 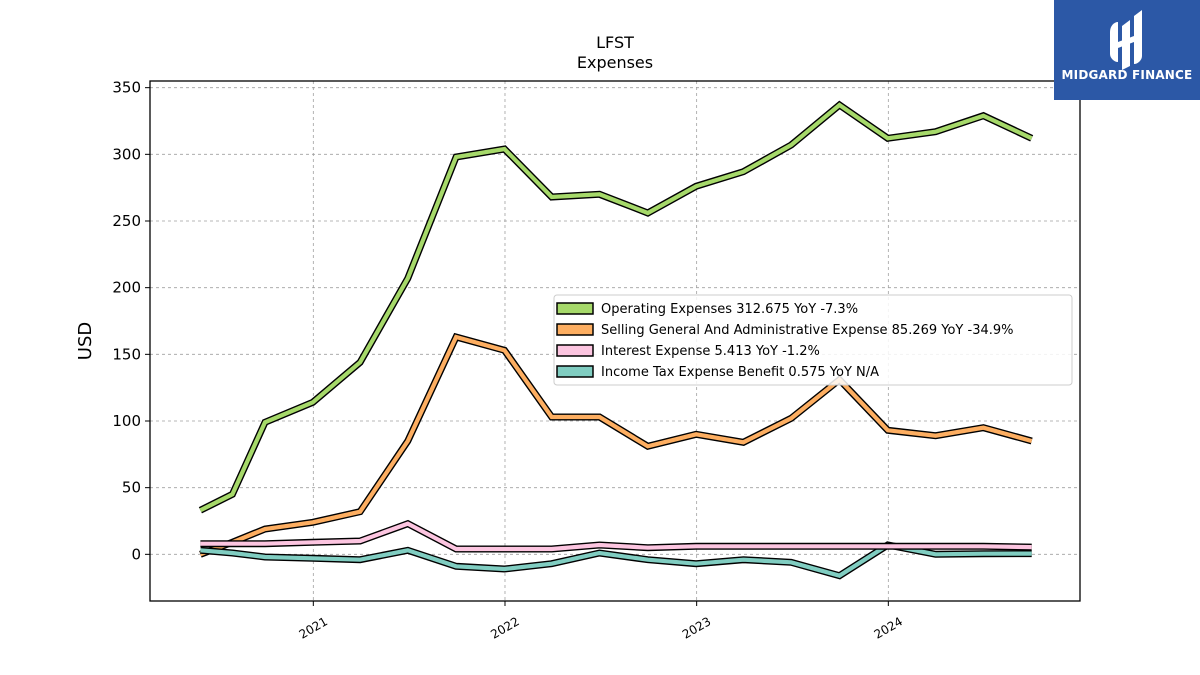 What do you see at coordinates (710, 351) in the screenshot?
I see `legend-entry: Interest Expense 5.413 YoY -1.2%` at bounding box center [710, 351].